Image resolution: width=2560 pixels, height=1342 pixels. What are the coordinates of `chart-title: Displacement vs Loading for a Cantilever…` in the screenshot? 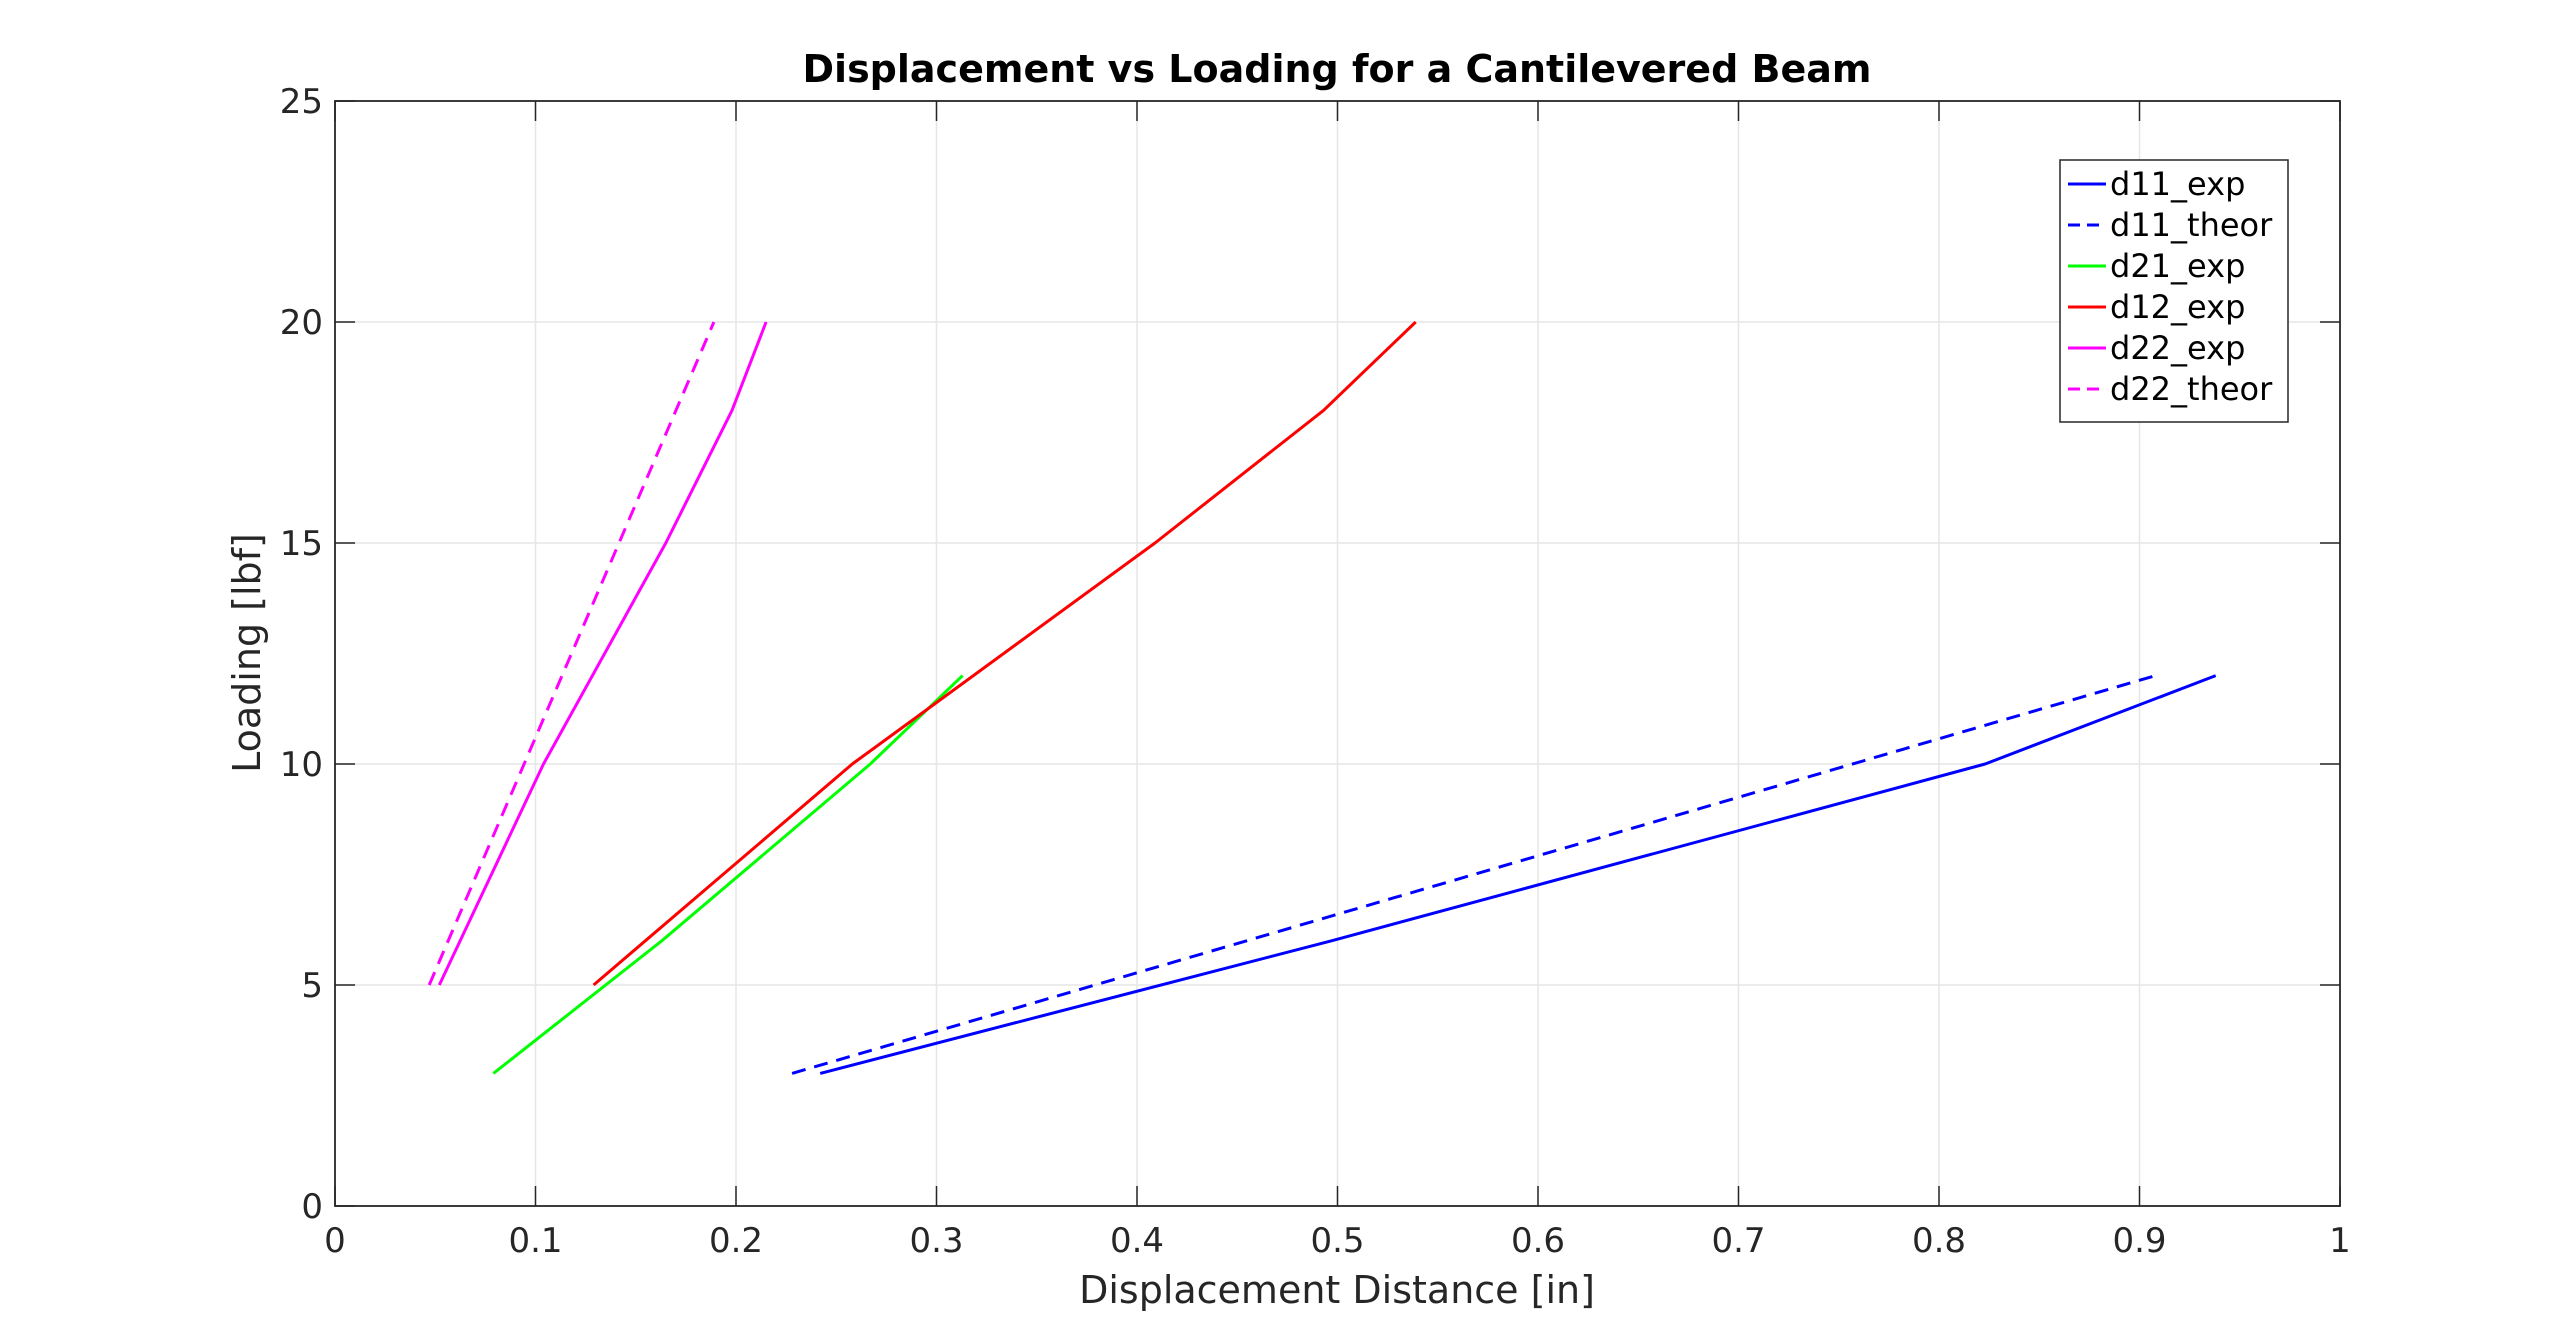 It's located at (1337, 69).